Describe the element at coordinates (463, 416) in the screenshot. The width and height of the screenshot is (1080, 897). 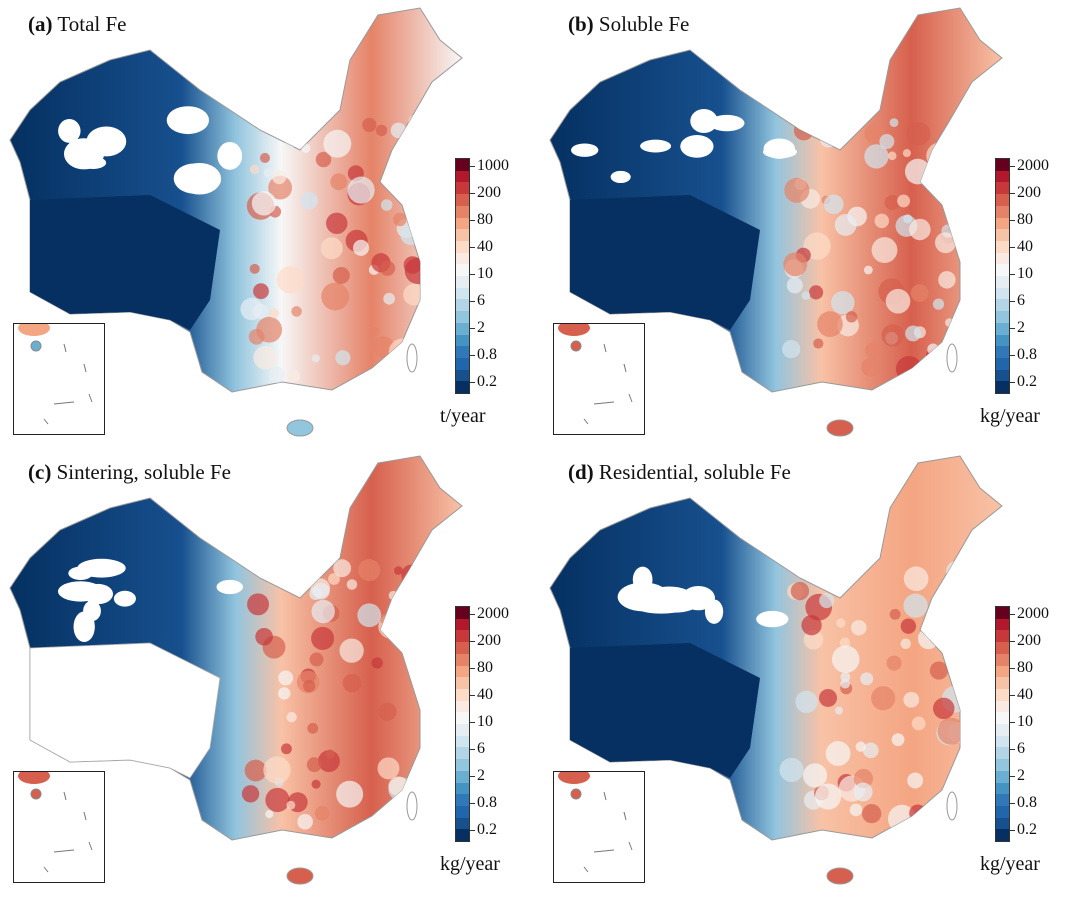
I see `colorbar-unit: t/year` at that location.